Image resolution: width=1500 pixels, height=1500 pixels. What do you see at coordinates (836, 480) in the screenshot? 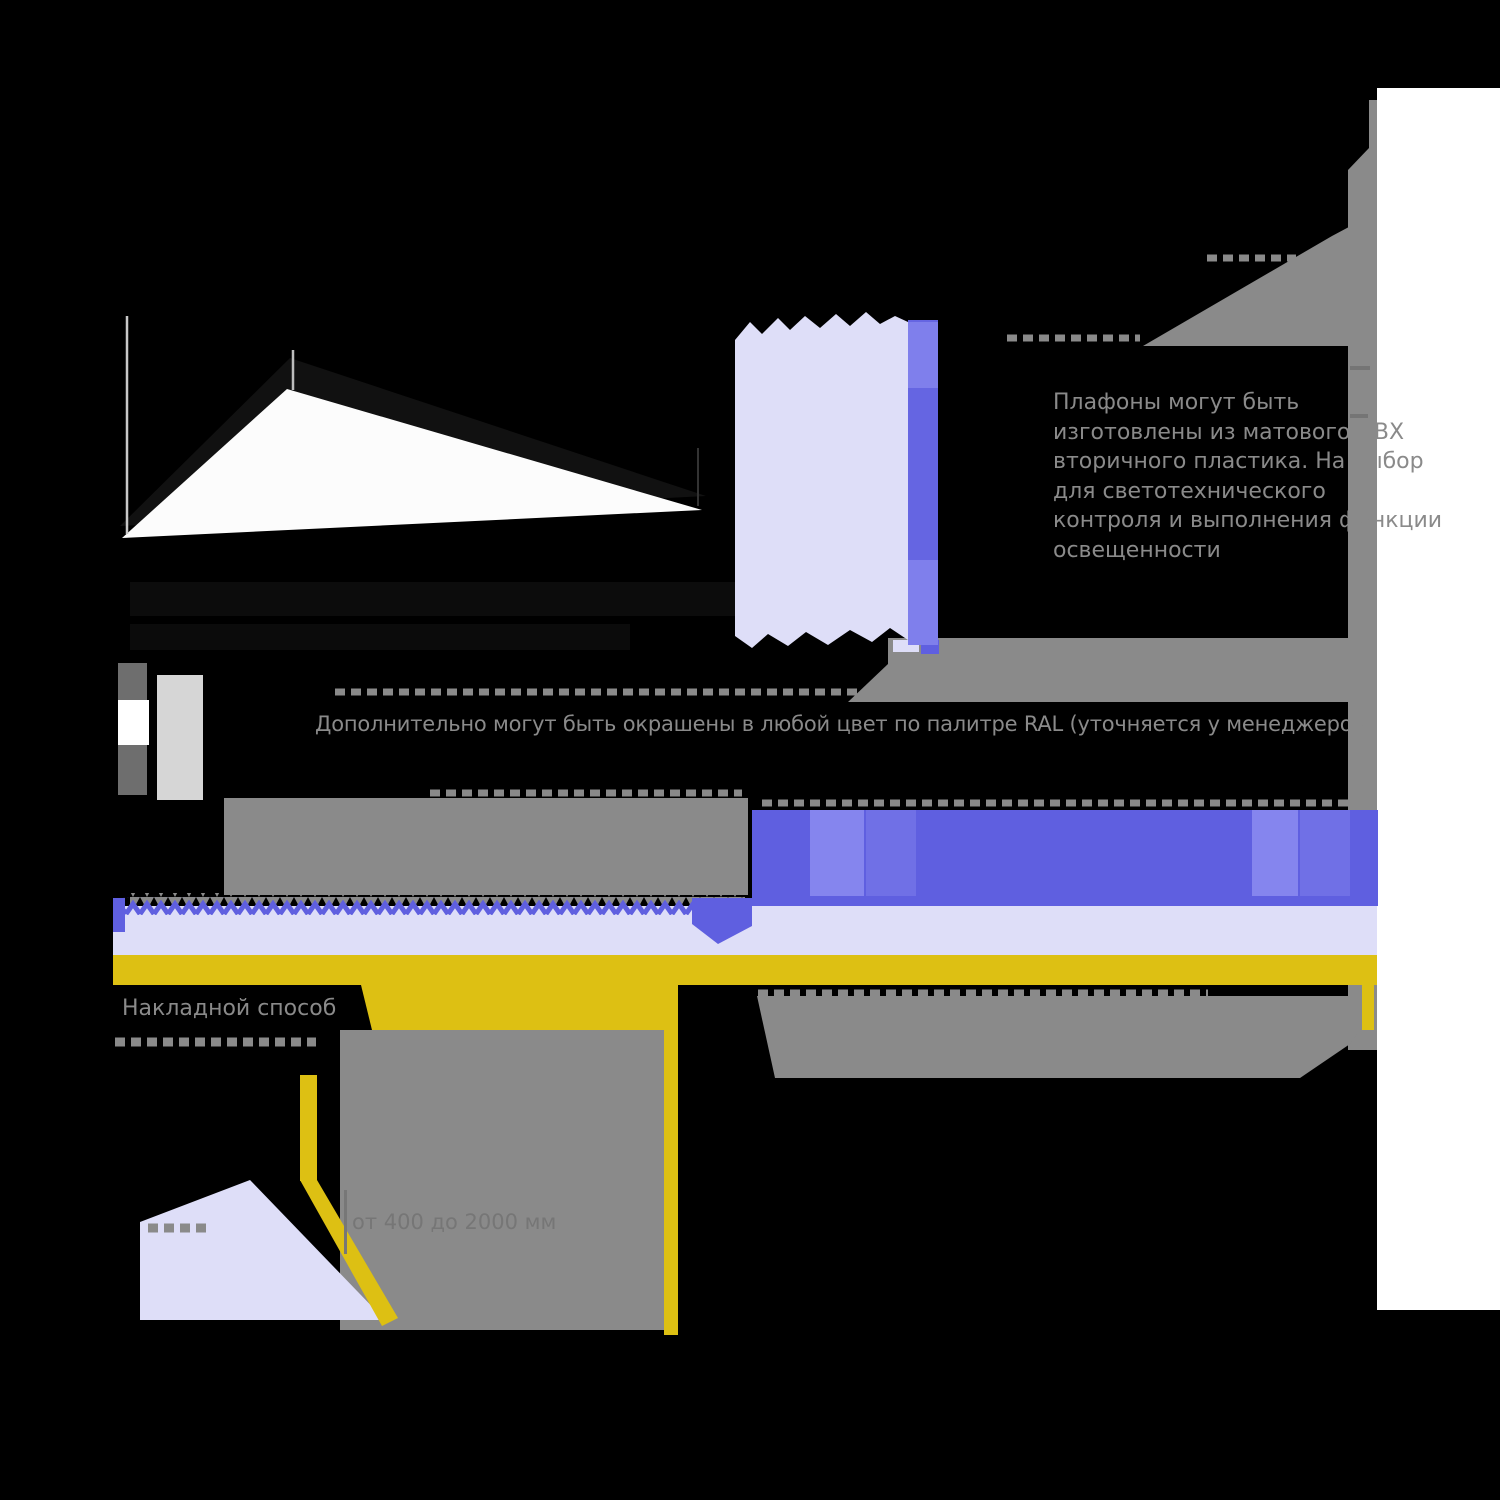
I see `lavender-panel-shape` at bounding box center [836, 480].